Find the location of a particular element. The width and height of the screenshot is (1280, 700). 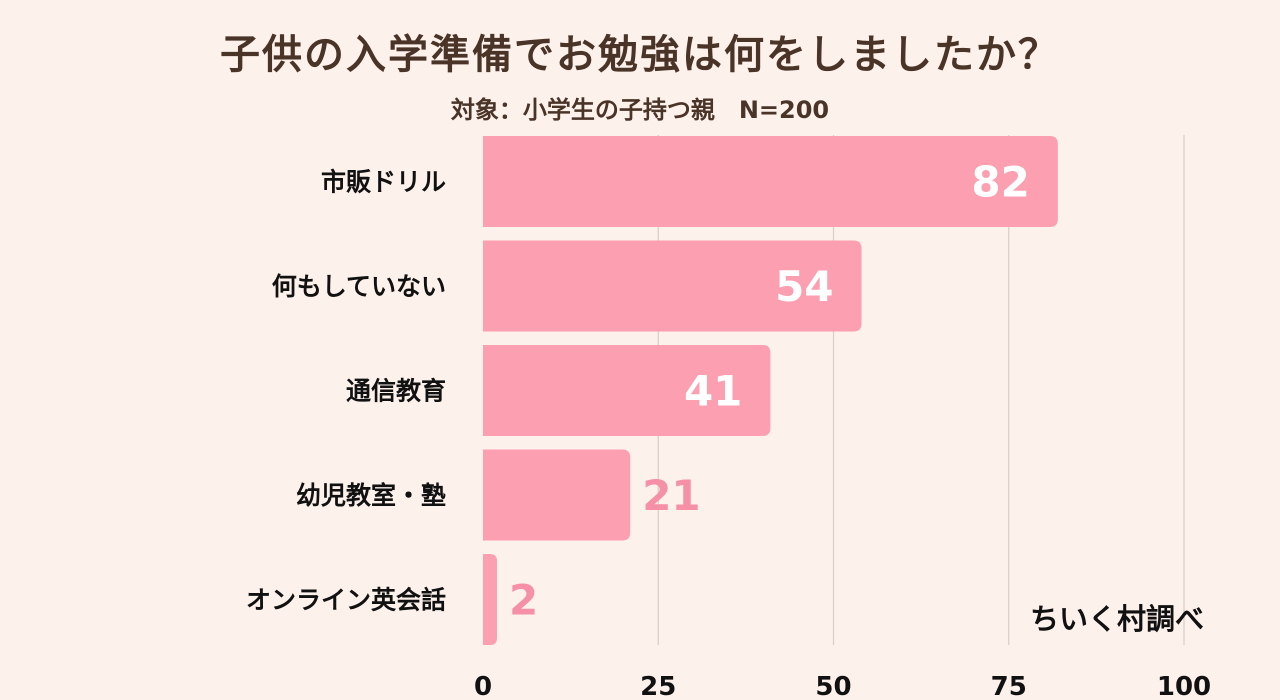

x-axis-ticks: 0 25 50 75 100 is located at coordinates (842, 686).